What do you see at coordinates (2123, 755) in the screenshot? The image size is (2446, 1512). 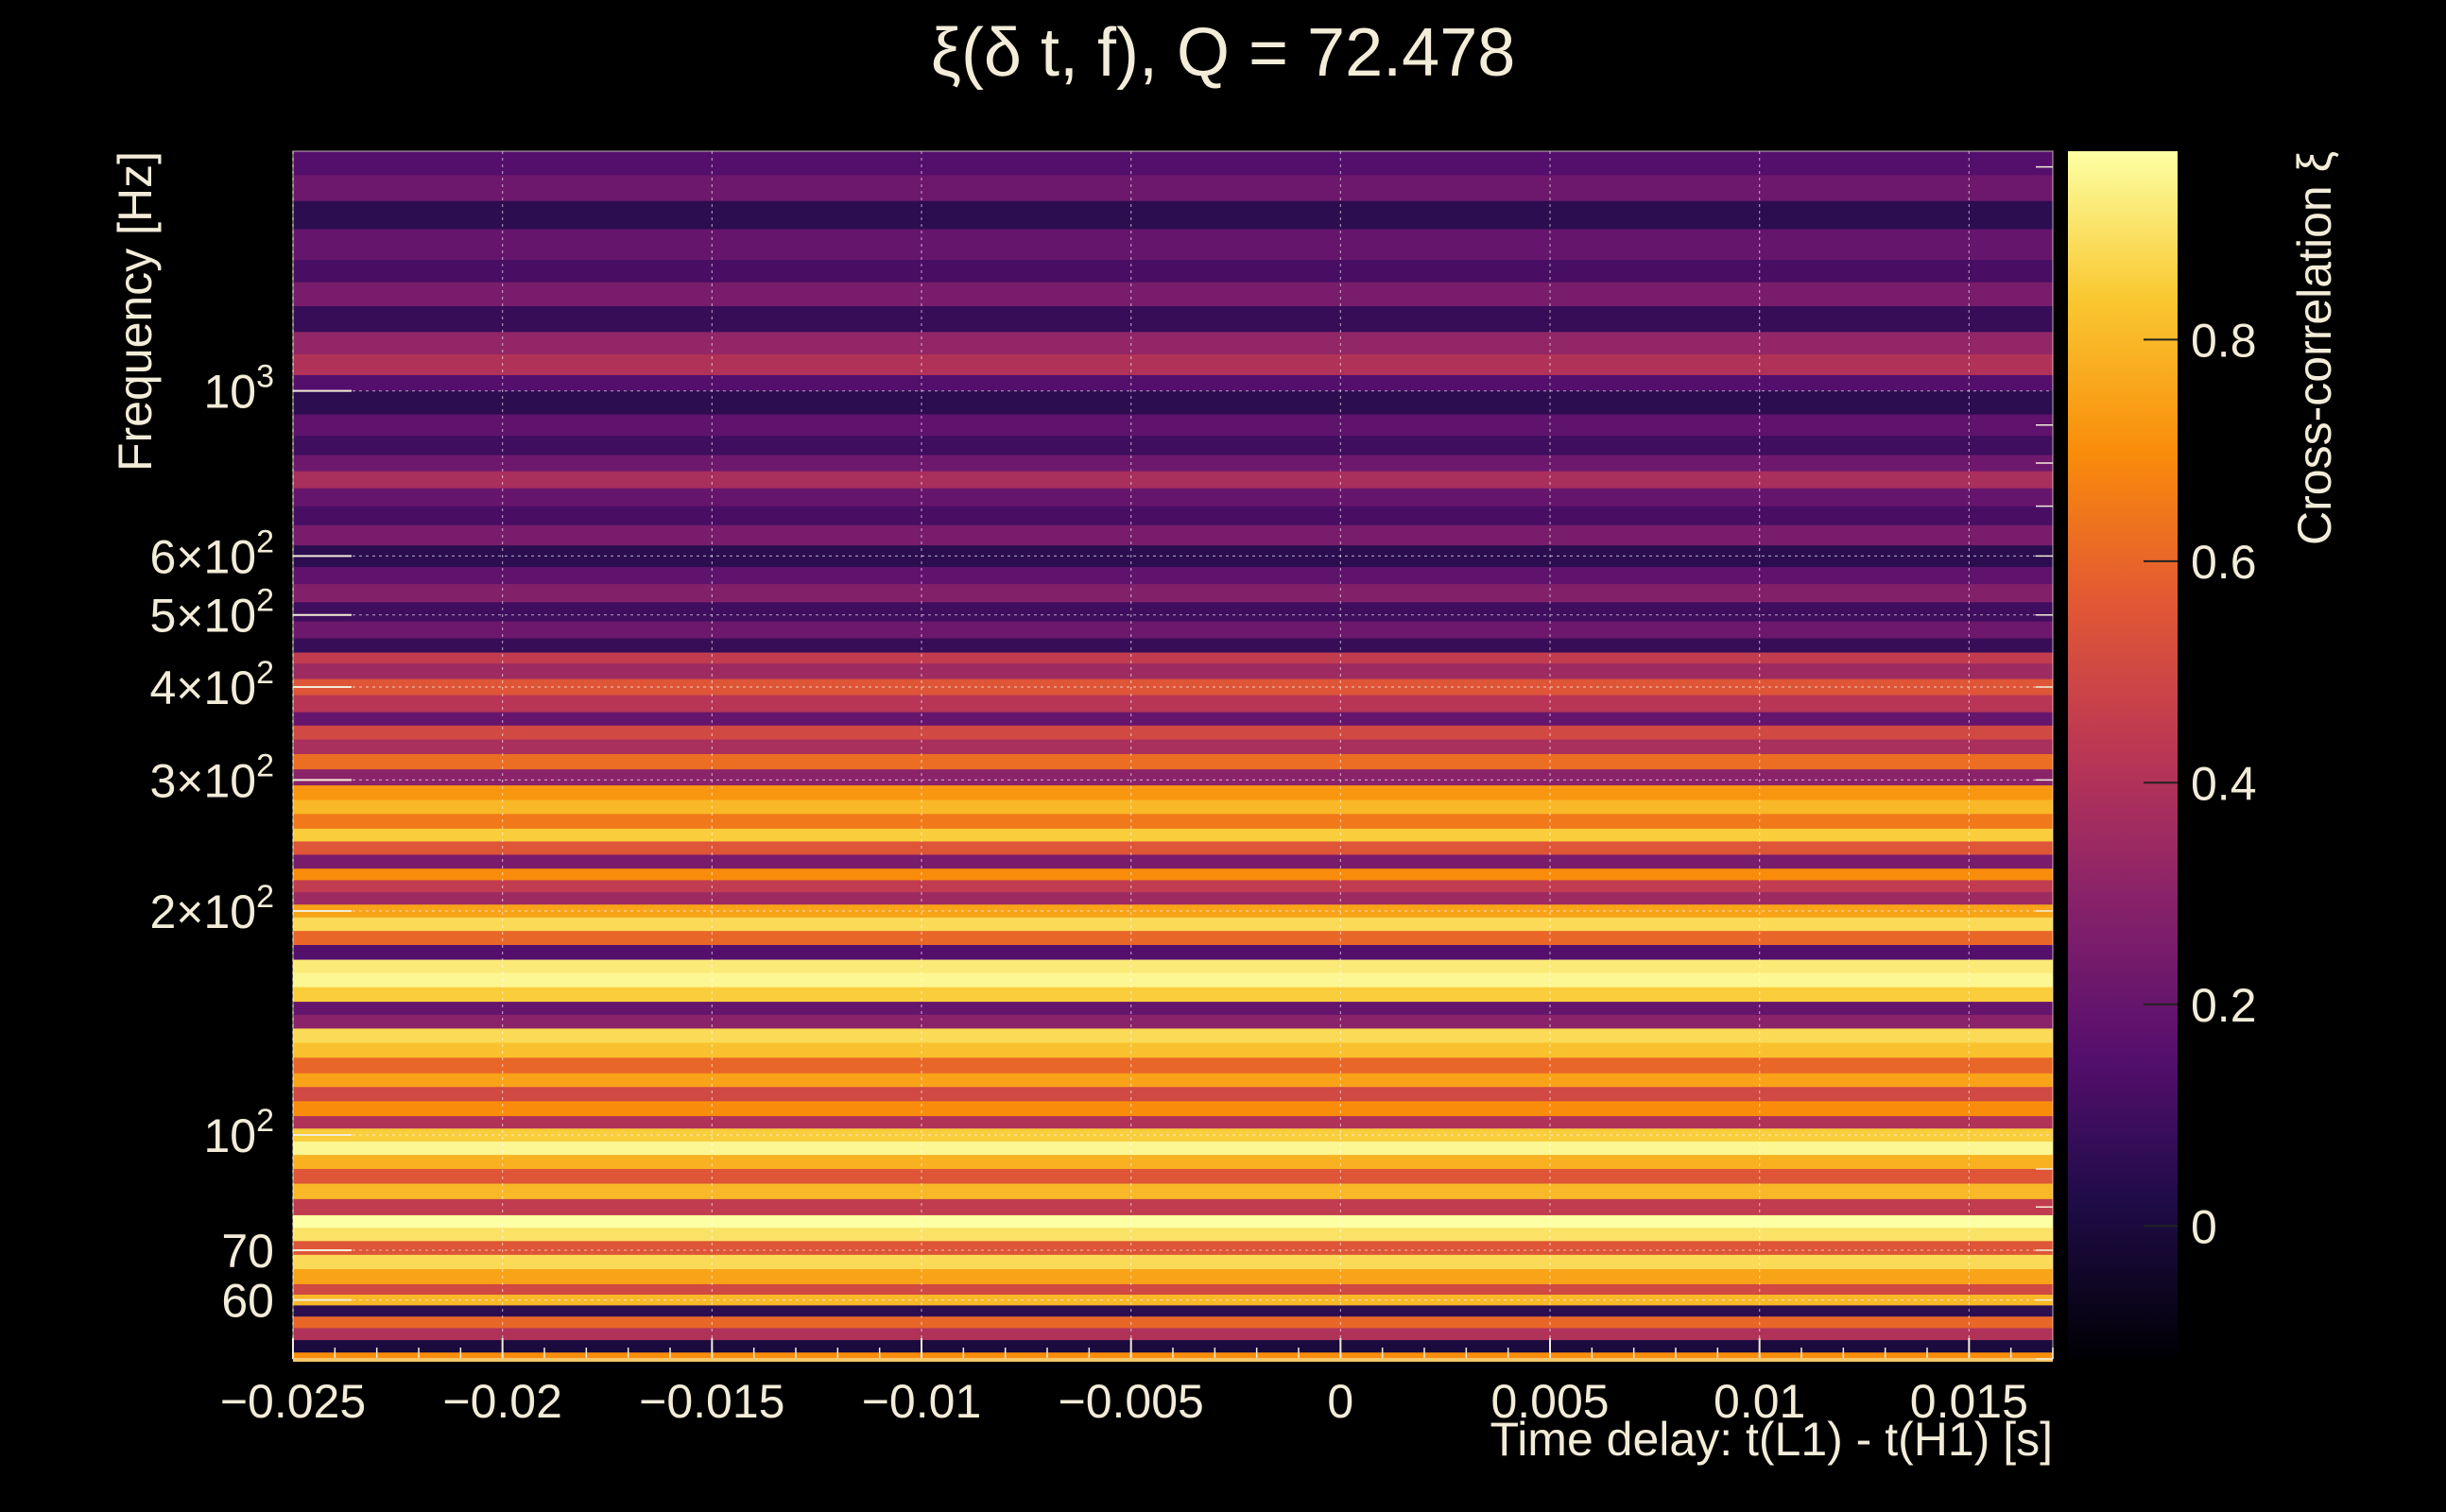 I see `colorbar` at bounding box center [2123, 755].